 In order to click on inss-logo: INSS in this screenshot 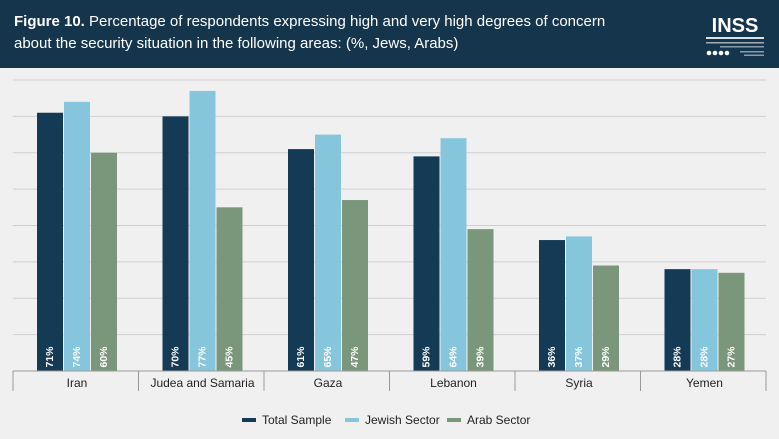, I will do `click(735, 35)`.